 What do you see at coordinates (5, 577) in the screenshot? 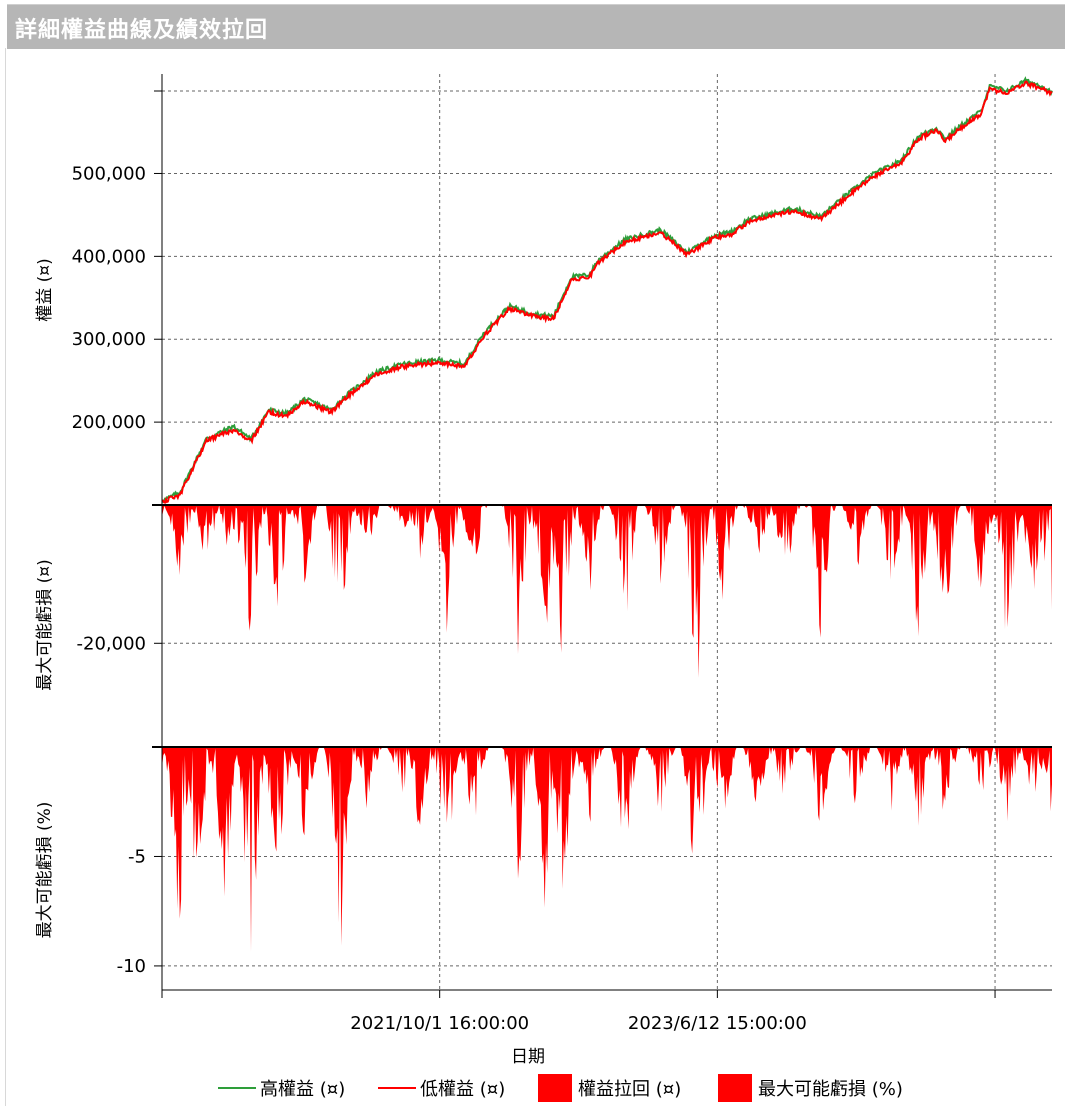
I see `window-border` at bounding box center [5, 577].